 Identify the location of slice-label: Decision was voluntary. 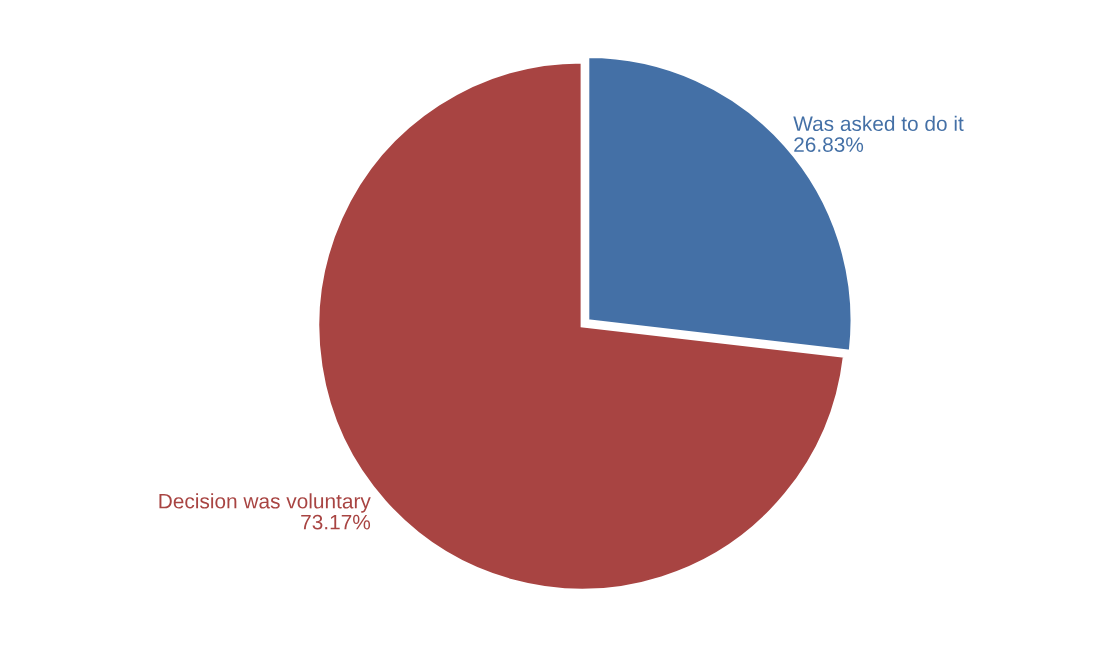
(265, 503).